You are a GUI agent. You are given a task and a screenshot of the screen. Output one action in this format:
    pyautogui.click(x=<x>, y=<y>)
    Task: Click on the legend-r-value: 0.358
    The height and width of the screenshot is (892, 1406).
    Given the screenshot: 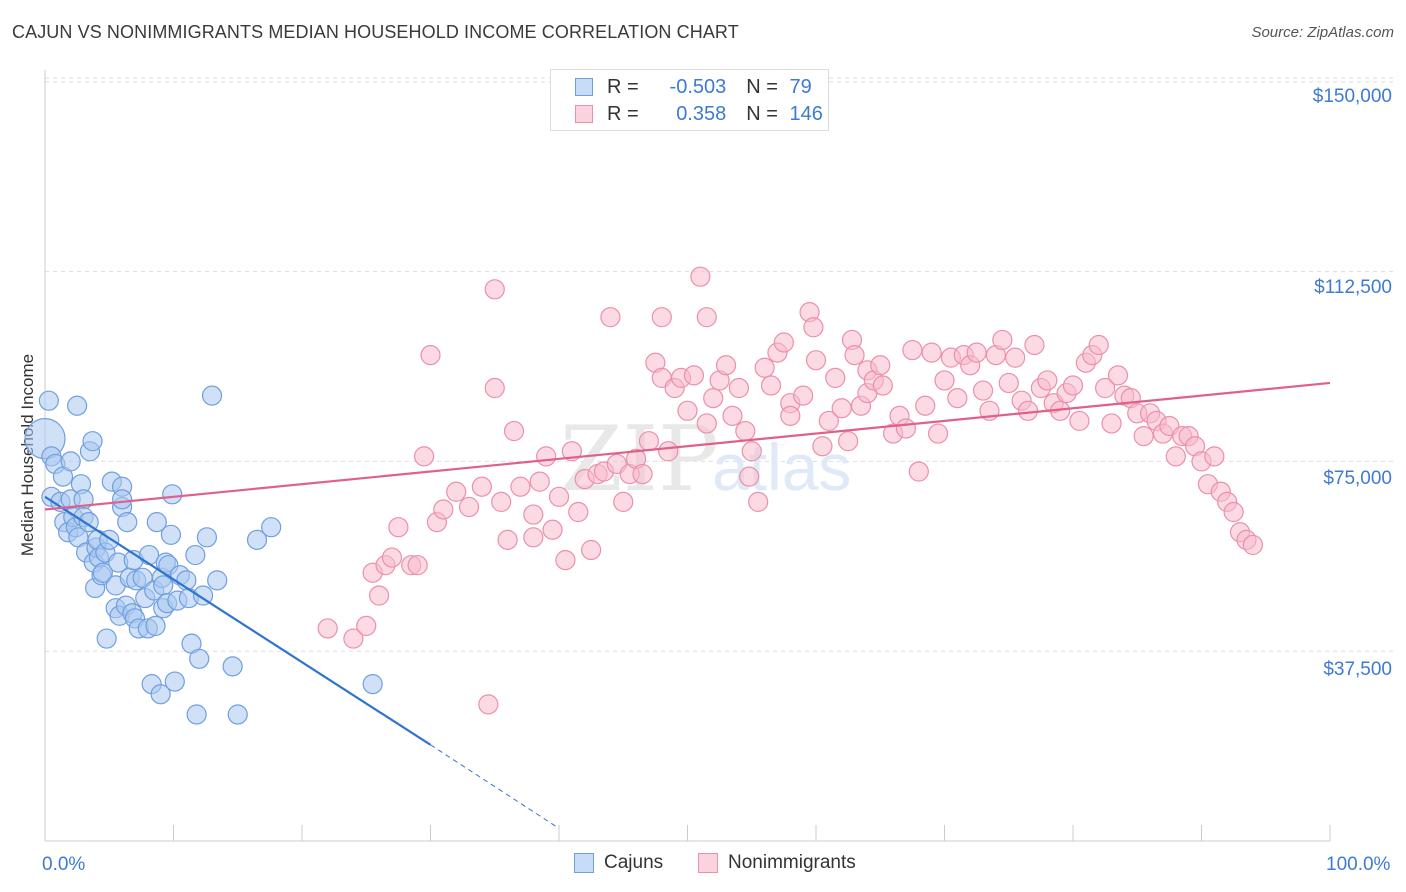 What is the action you would take?
    pyautogui.click(x=701, y=113)
    